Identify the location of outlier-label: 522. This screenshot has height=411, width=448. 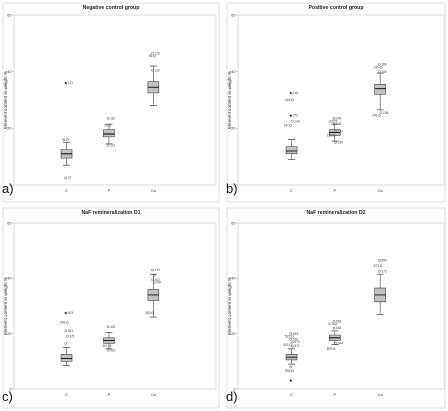
(288, 337).